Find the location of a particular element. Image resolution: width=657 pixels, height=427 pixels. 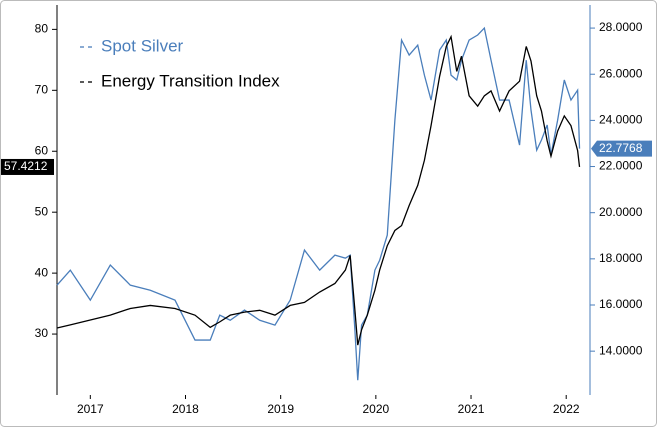

y-tick-label: 70 is located at coordinates (42, 89).